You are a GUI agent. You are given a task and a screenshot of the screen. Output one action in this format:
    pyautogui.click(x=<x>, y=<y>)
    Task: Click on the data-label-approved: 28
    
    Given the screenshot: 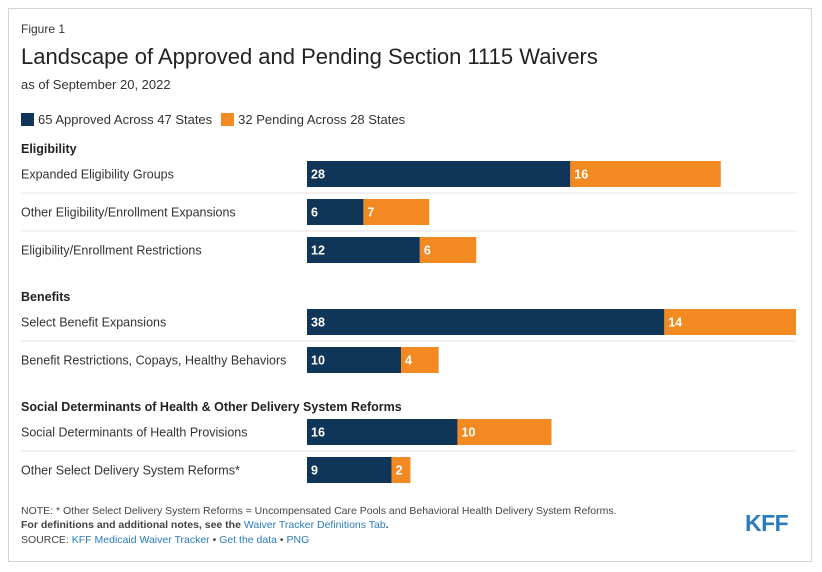 What is the action you would take?
    pyautogui.click(x=318, y=175)
    